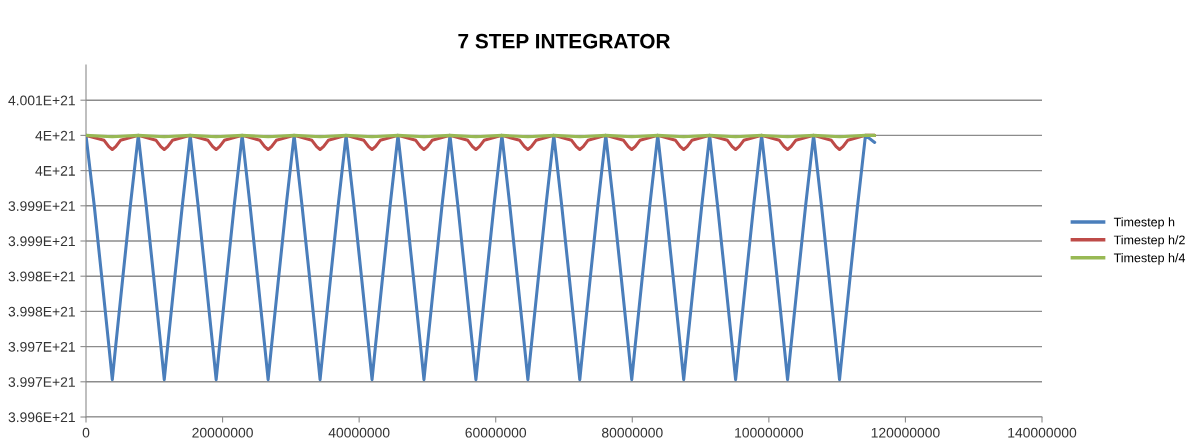  I want to click on legend-label: Timestep h, so click(1144, 223).